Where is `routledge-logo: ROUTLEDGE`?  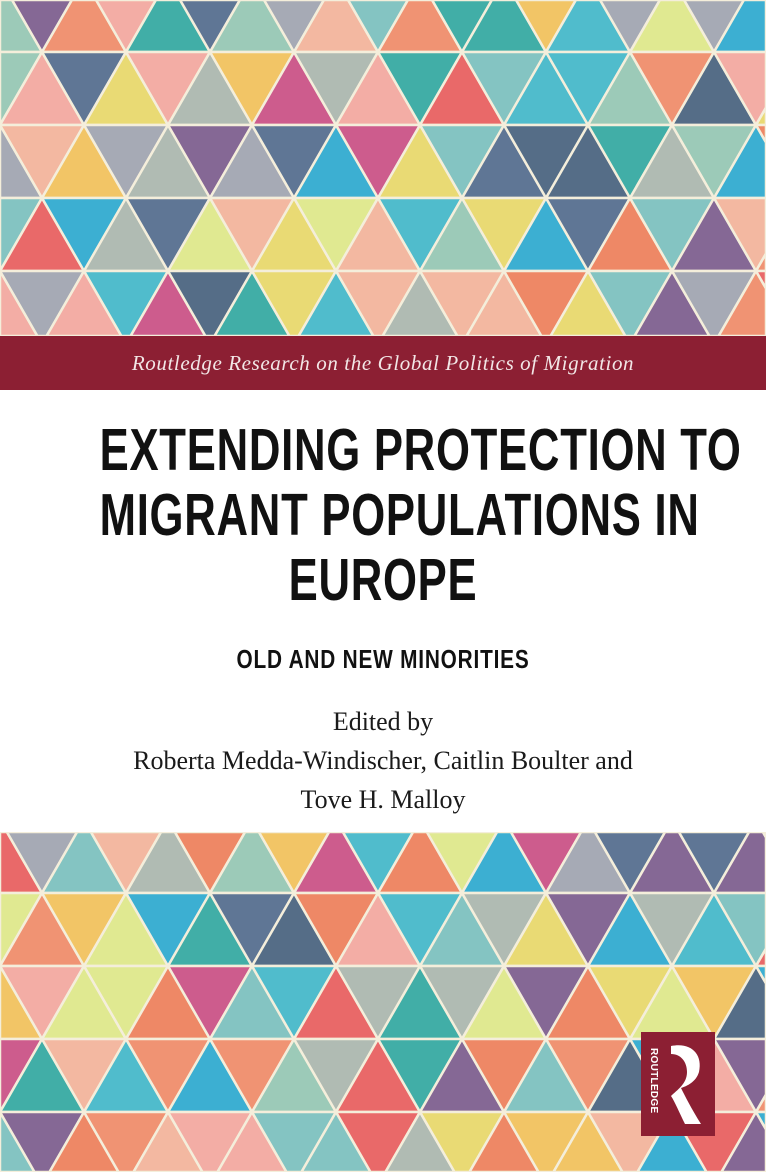 routledge-logo: ROUTLEDGE is located at coordinates (678, 1084).